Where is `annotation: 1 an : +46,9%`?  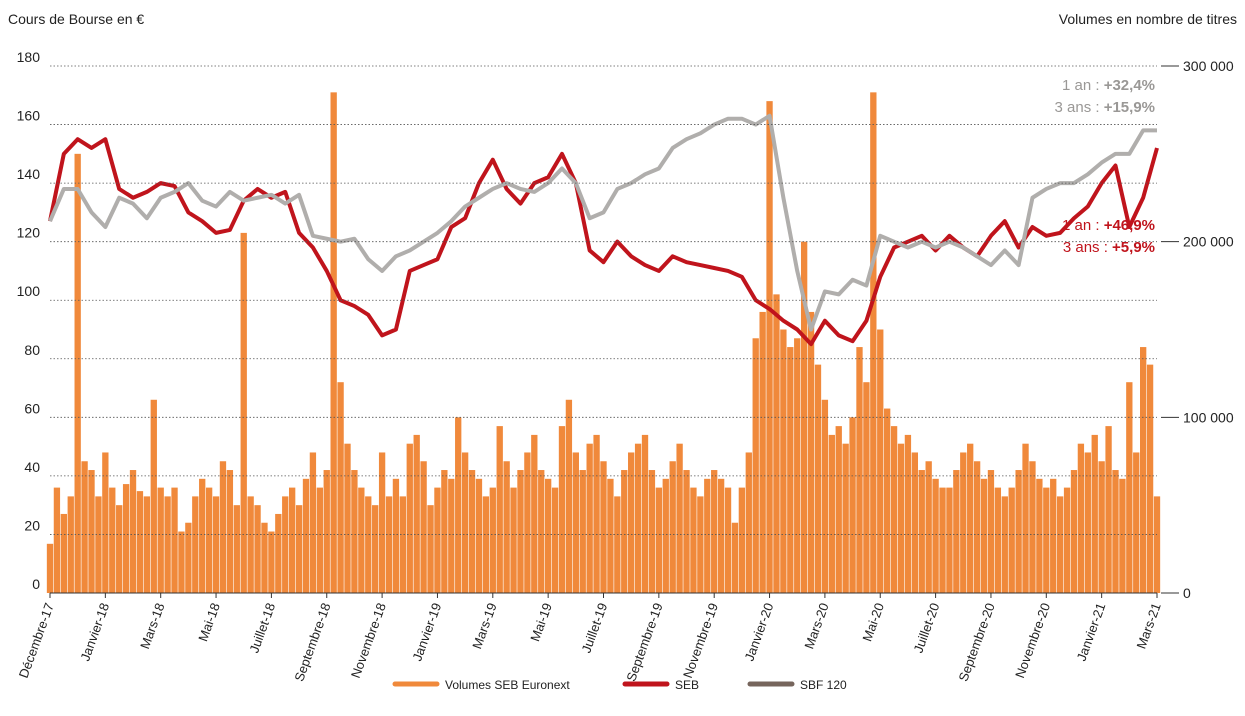
annotation: 1 an : +46,9% is located at coordinates (1108, 225).